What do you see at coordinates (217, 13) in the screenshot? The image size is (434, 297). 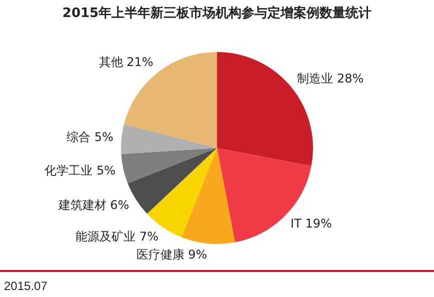 I see `chart-title: 2015年上半年新三板市场机构参与定增案例数量统计` at bounding box center [217, 13].